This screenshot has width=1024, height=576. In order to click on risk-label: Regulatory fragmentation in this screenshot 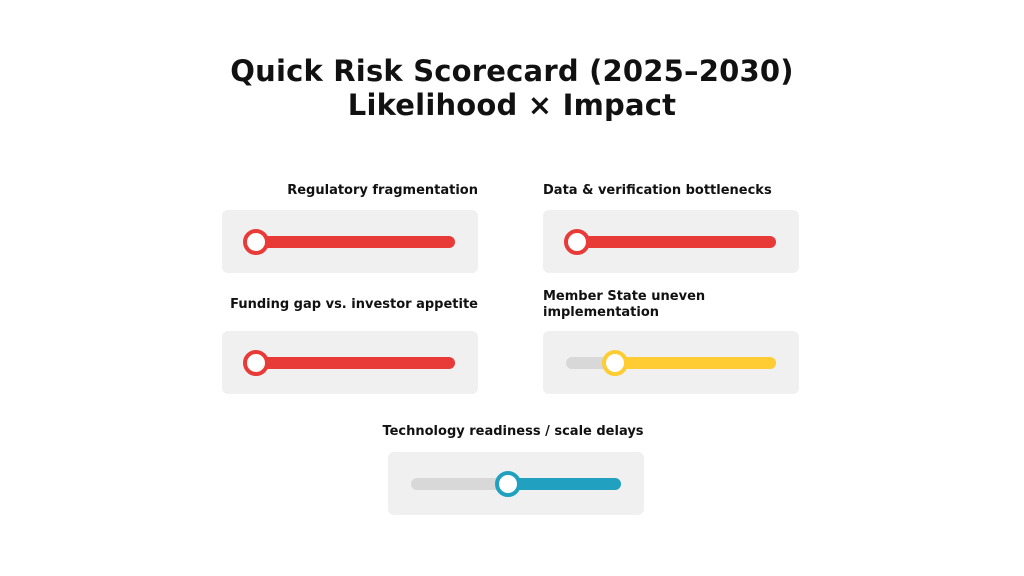, I will do `click(382, 190)`.